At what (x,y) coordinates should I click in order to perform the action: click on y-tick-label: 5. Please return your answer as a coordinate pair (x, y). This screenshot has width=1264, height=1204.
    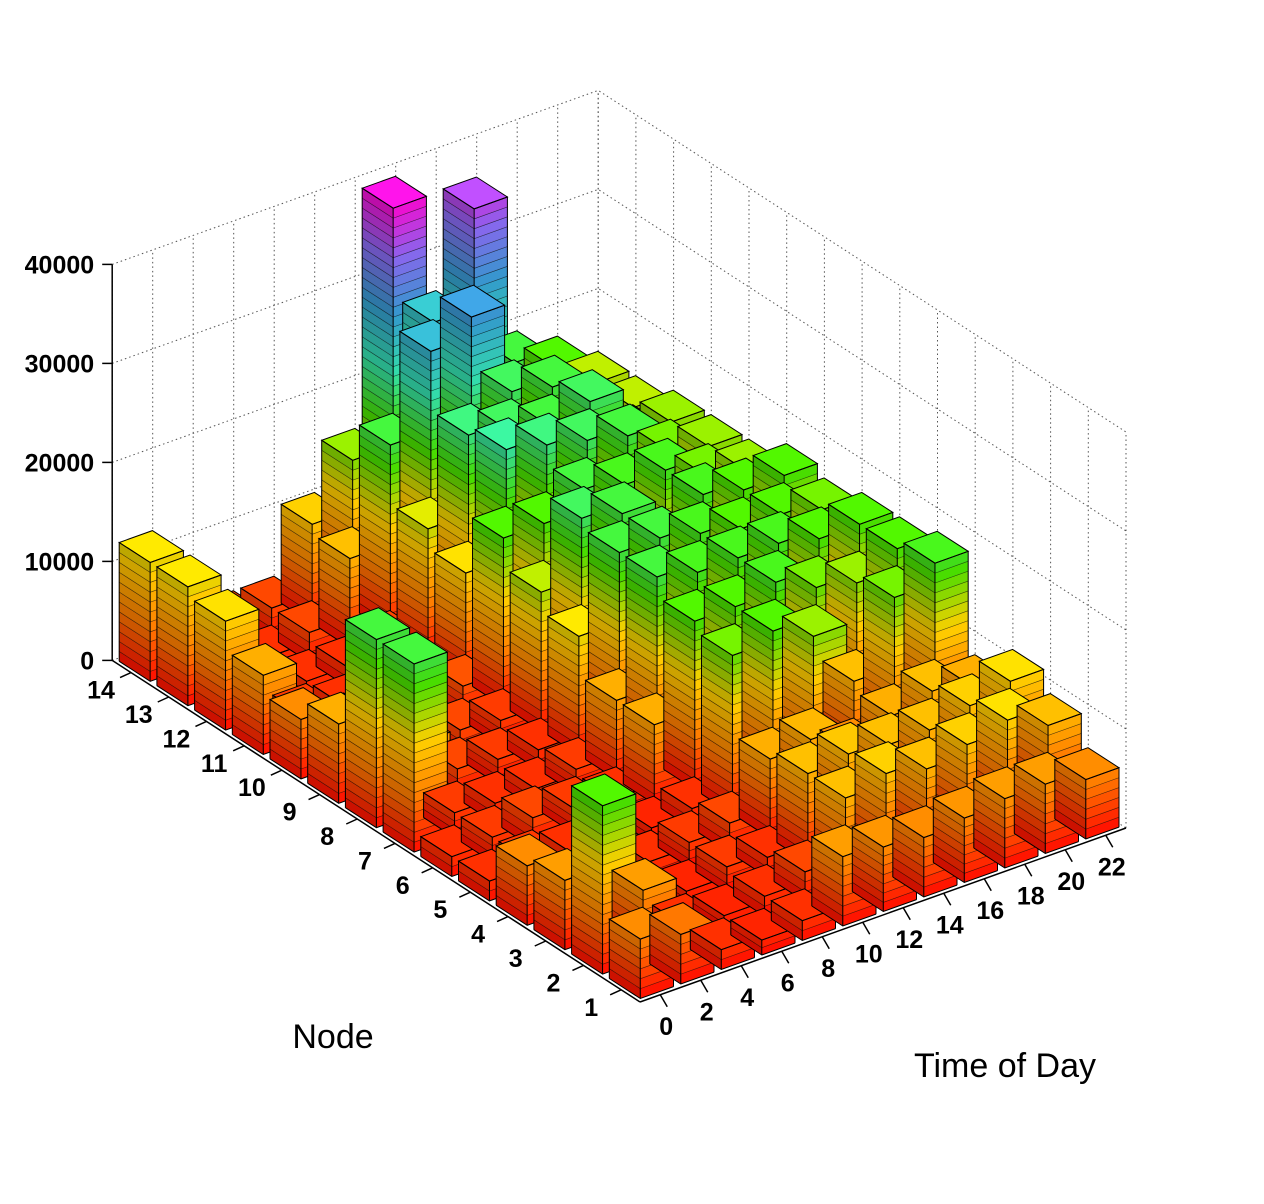
    Looking at the image, I should click on (440, 910).